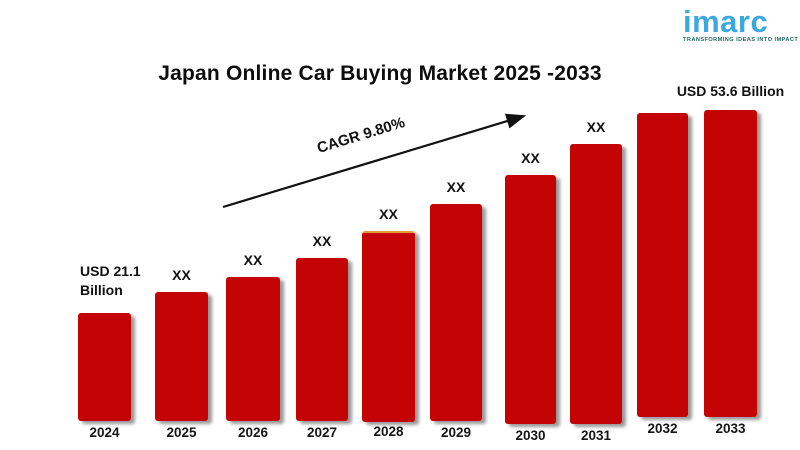 The image size is (800, 450). Describe the element at coordinates (596, 284) in the screenshot. I see `bar-2031` at that location.